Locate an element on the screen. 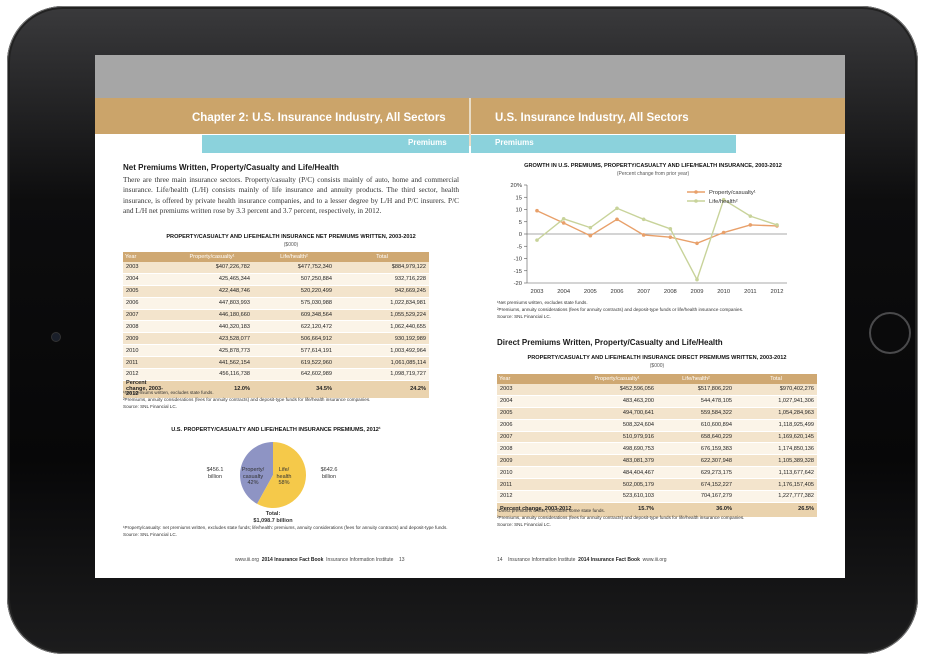  table-cell: 502,005,179 is located at coordinates (617, 485).